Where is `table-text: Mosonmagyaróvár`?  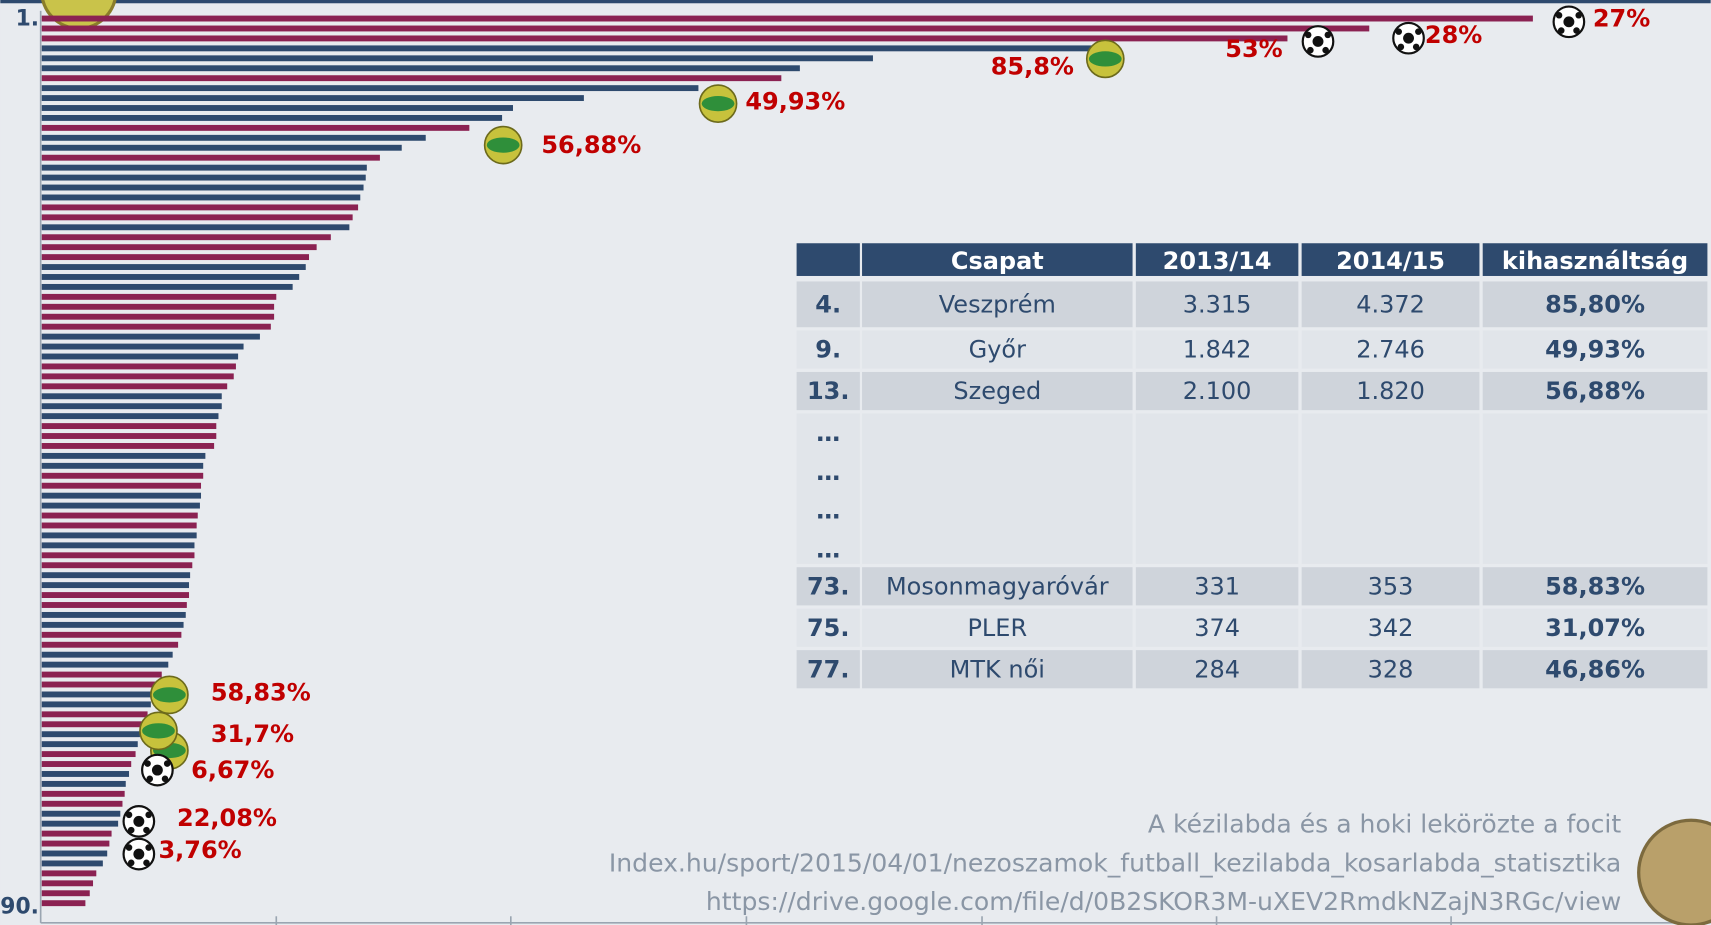 table-text: Mosonmagyaróvár is located at coordinates (997, 586).